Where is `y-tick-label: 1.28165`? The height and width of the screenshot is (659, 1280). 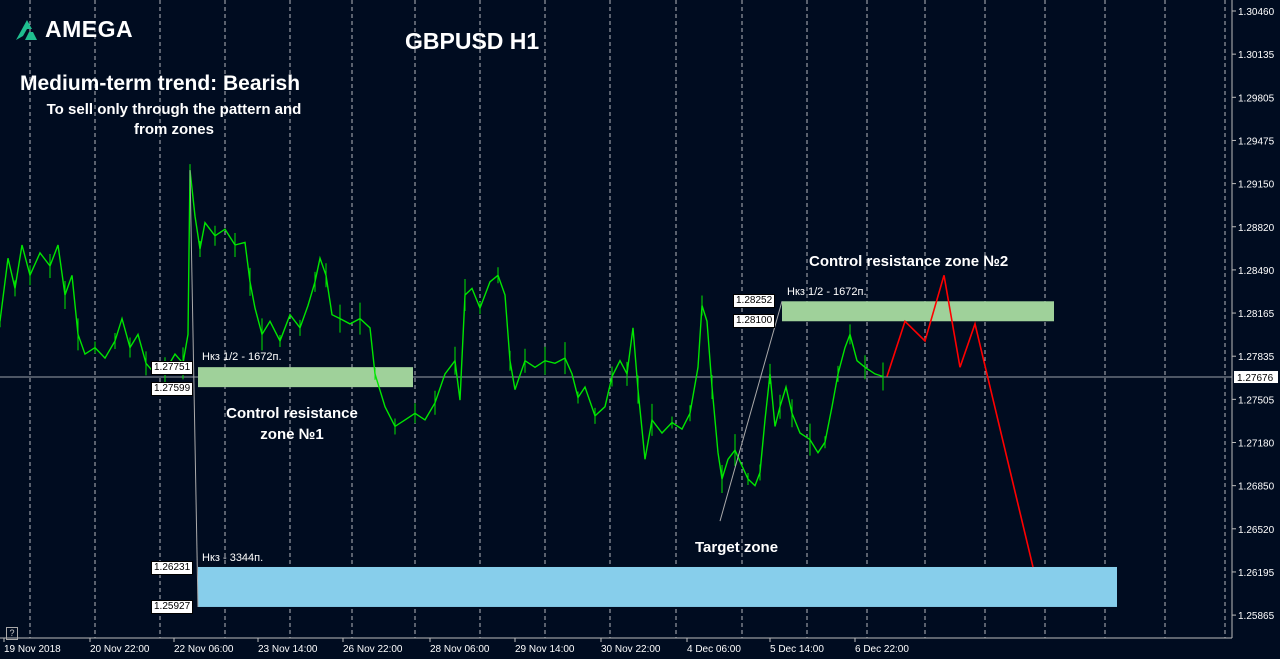 y-tick-label: 1.28165 is located at coordinates (1256, 314).